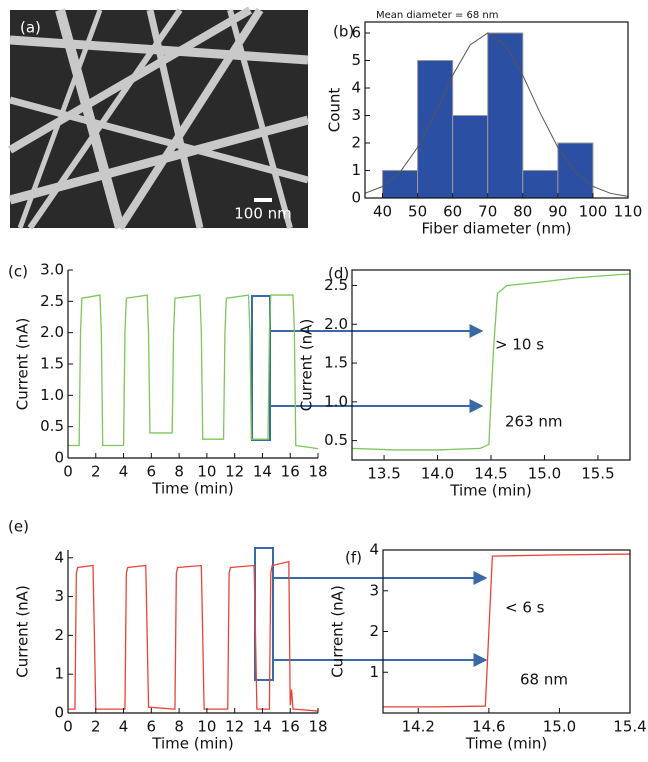  What do you see at coordinates (525, 608) in the screenshot?
I see `annotation: < 6 s` at bounding box center [525, 608].